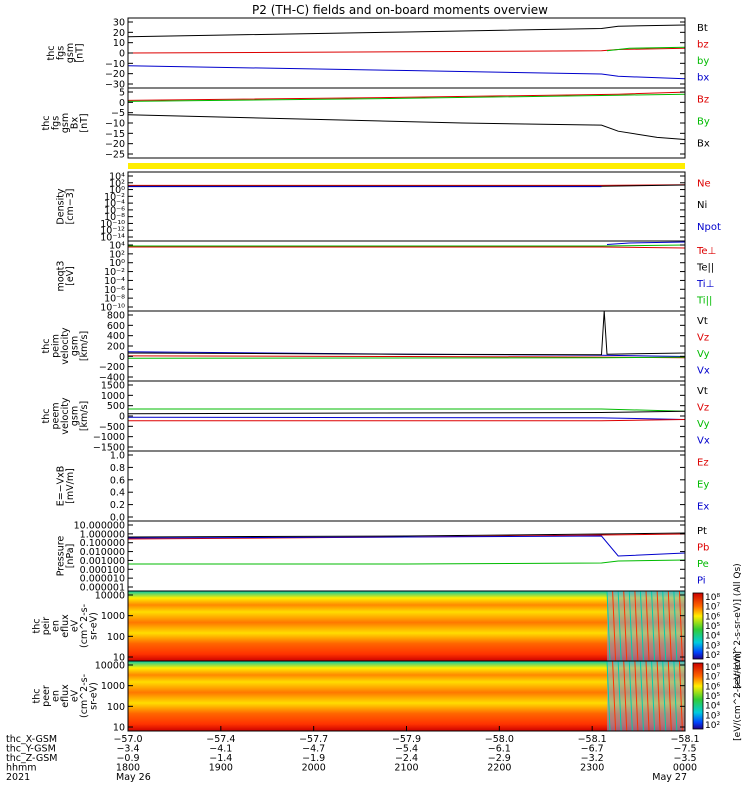 The image size is (750, 800). Describe the element at coordinates (703, 44) in the screenshot. I see `legend-entry: bz` at that location.